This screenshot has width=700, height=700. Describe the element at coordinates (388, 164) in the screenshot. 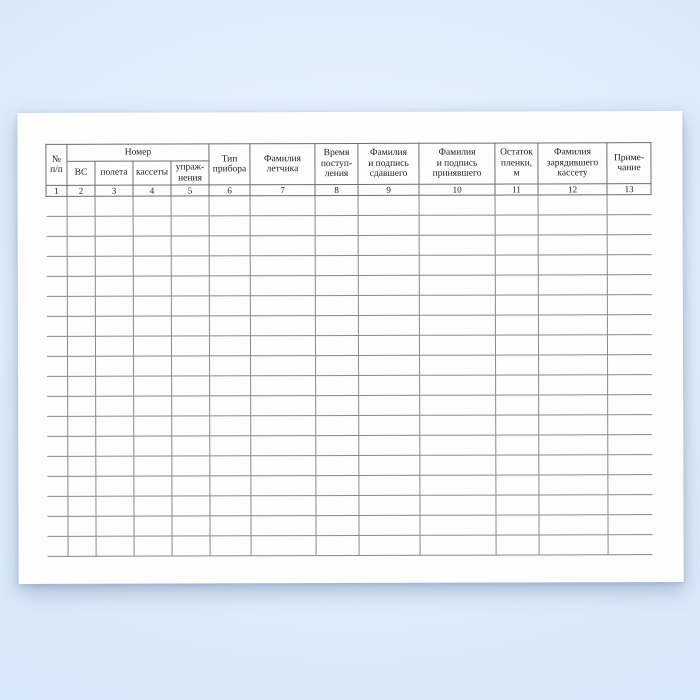

I see `header-cell-handed-over-by: Фамилия и подпись сдавшего` at that location.